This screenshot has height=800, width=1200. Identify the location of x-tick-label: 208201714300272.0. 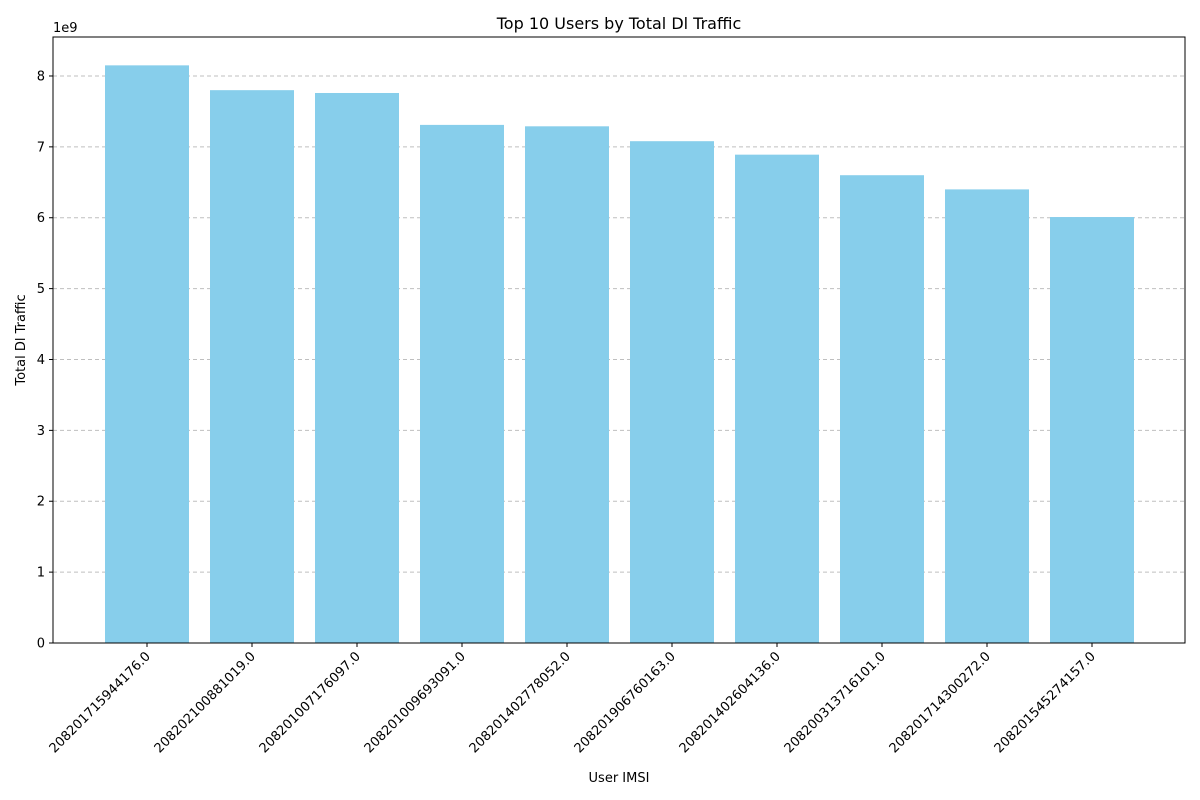
(940, 702).